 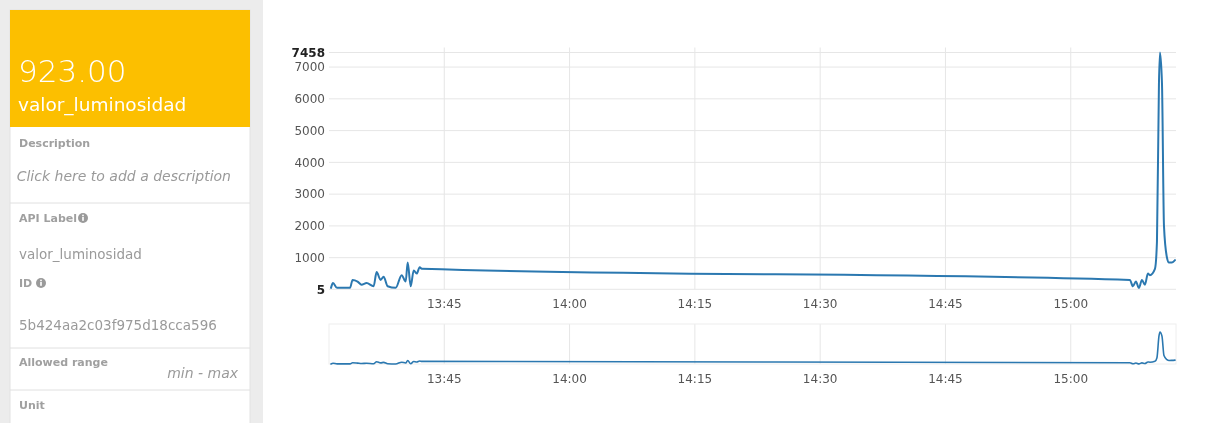 I want to click on text: 5b424aa2c03f975d18cca596, so click(x=118, y=325).